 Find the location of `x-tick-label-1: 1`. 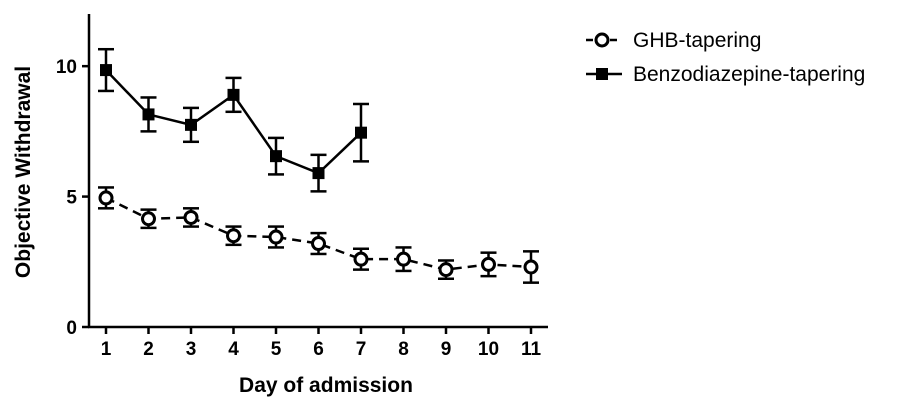

x-tick-label-1: 1 is located at coordinates (106, 349).